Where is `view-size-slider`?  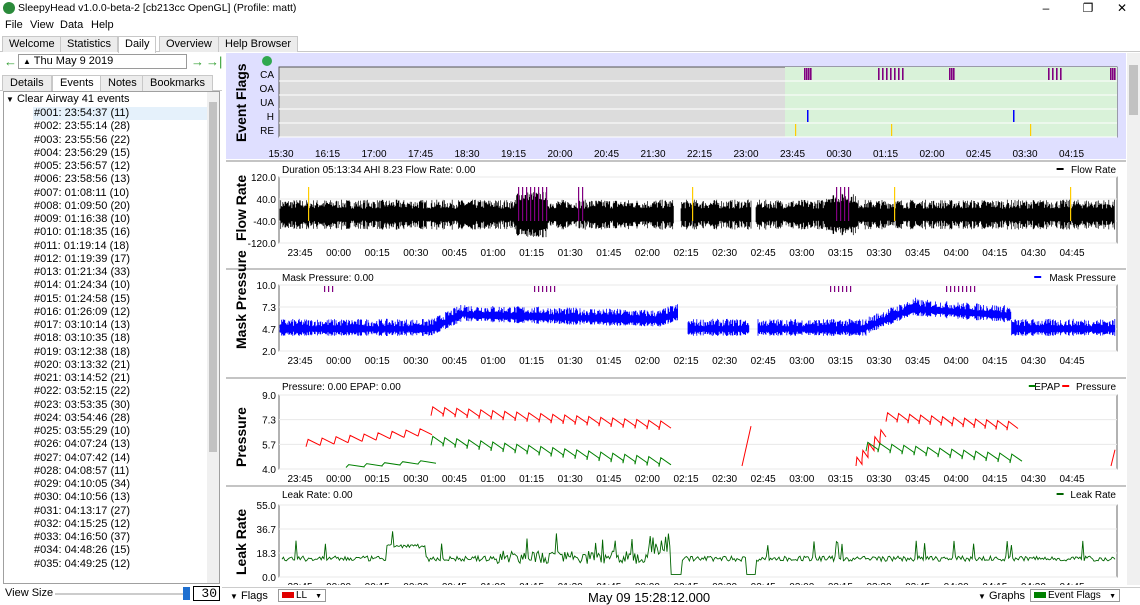
view-size-slider is located at coordinates (122, 594).